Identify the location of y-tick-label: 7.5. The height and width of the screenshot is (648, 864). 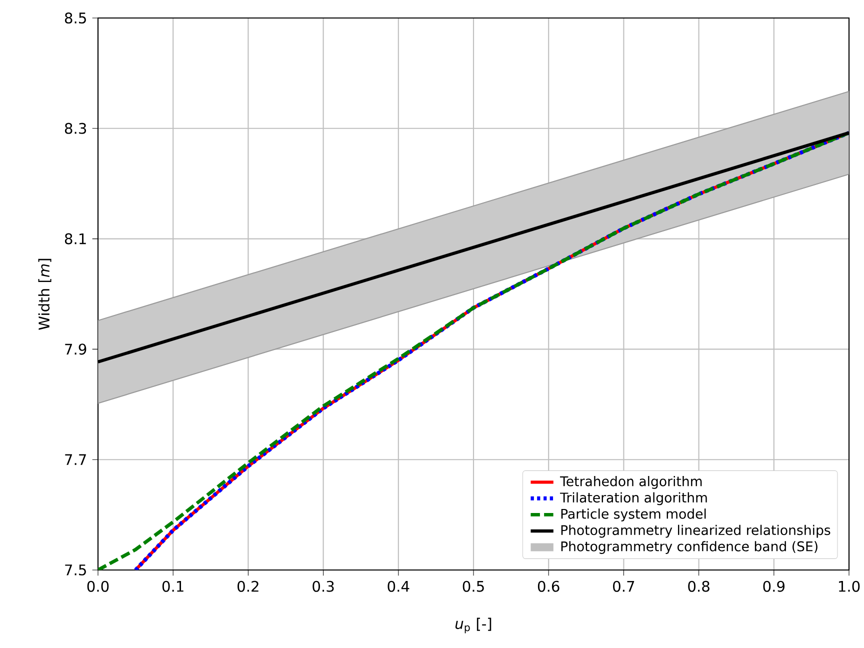
(75, 570).